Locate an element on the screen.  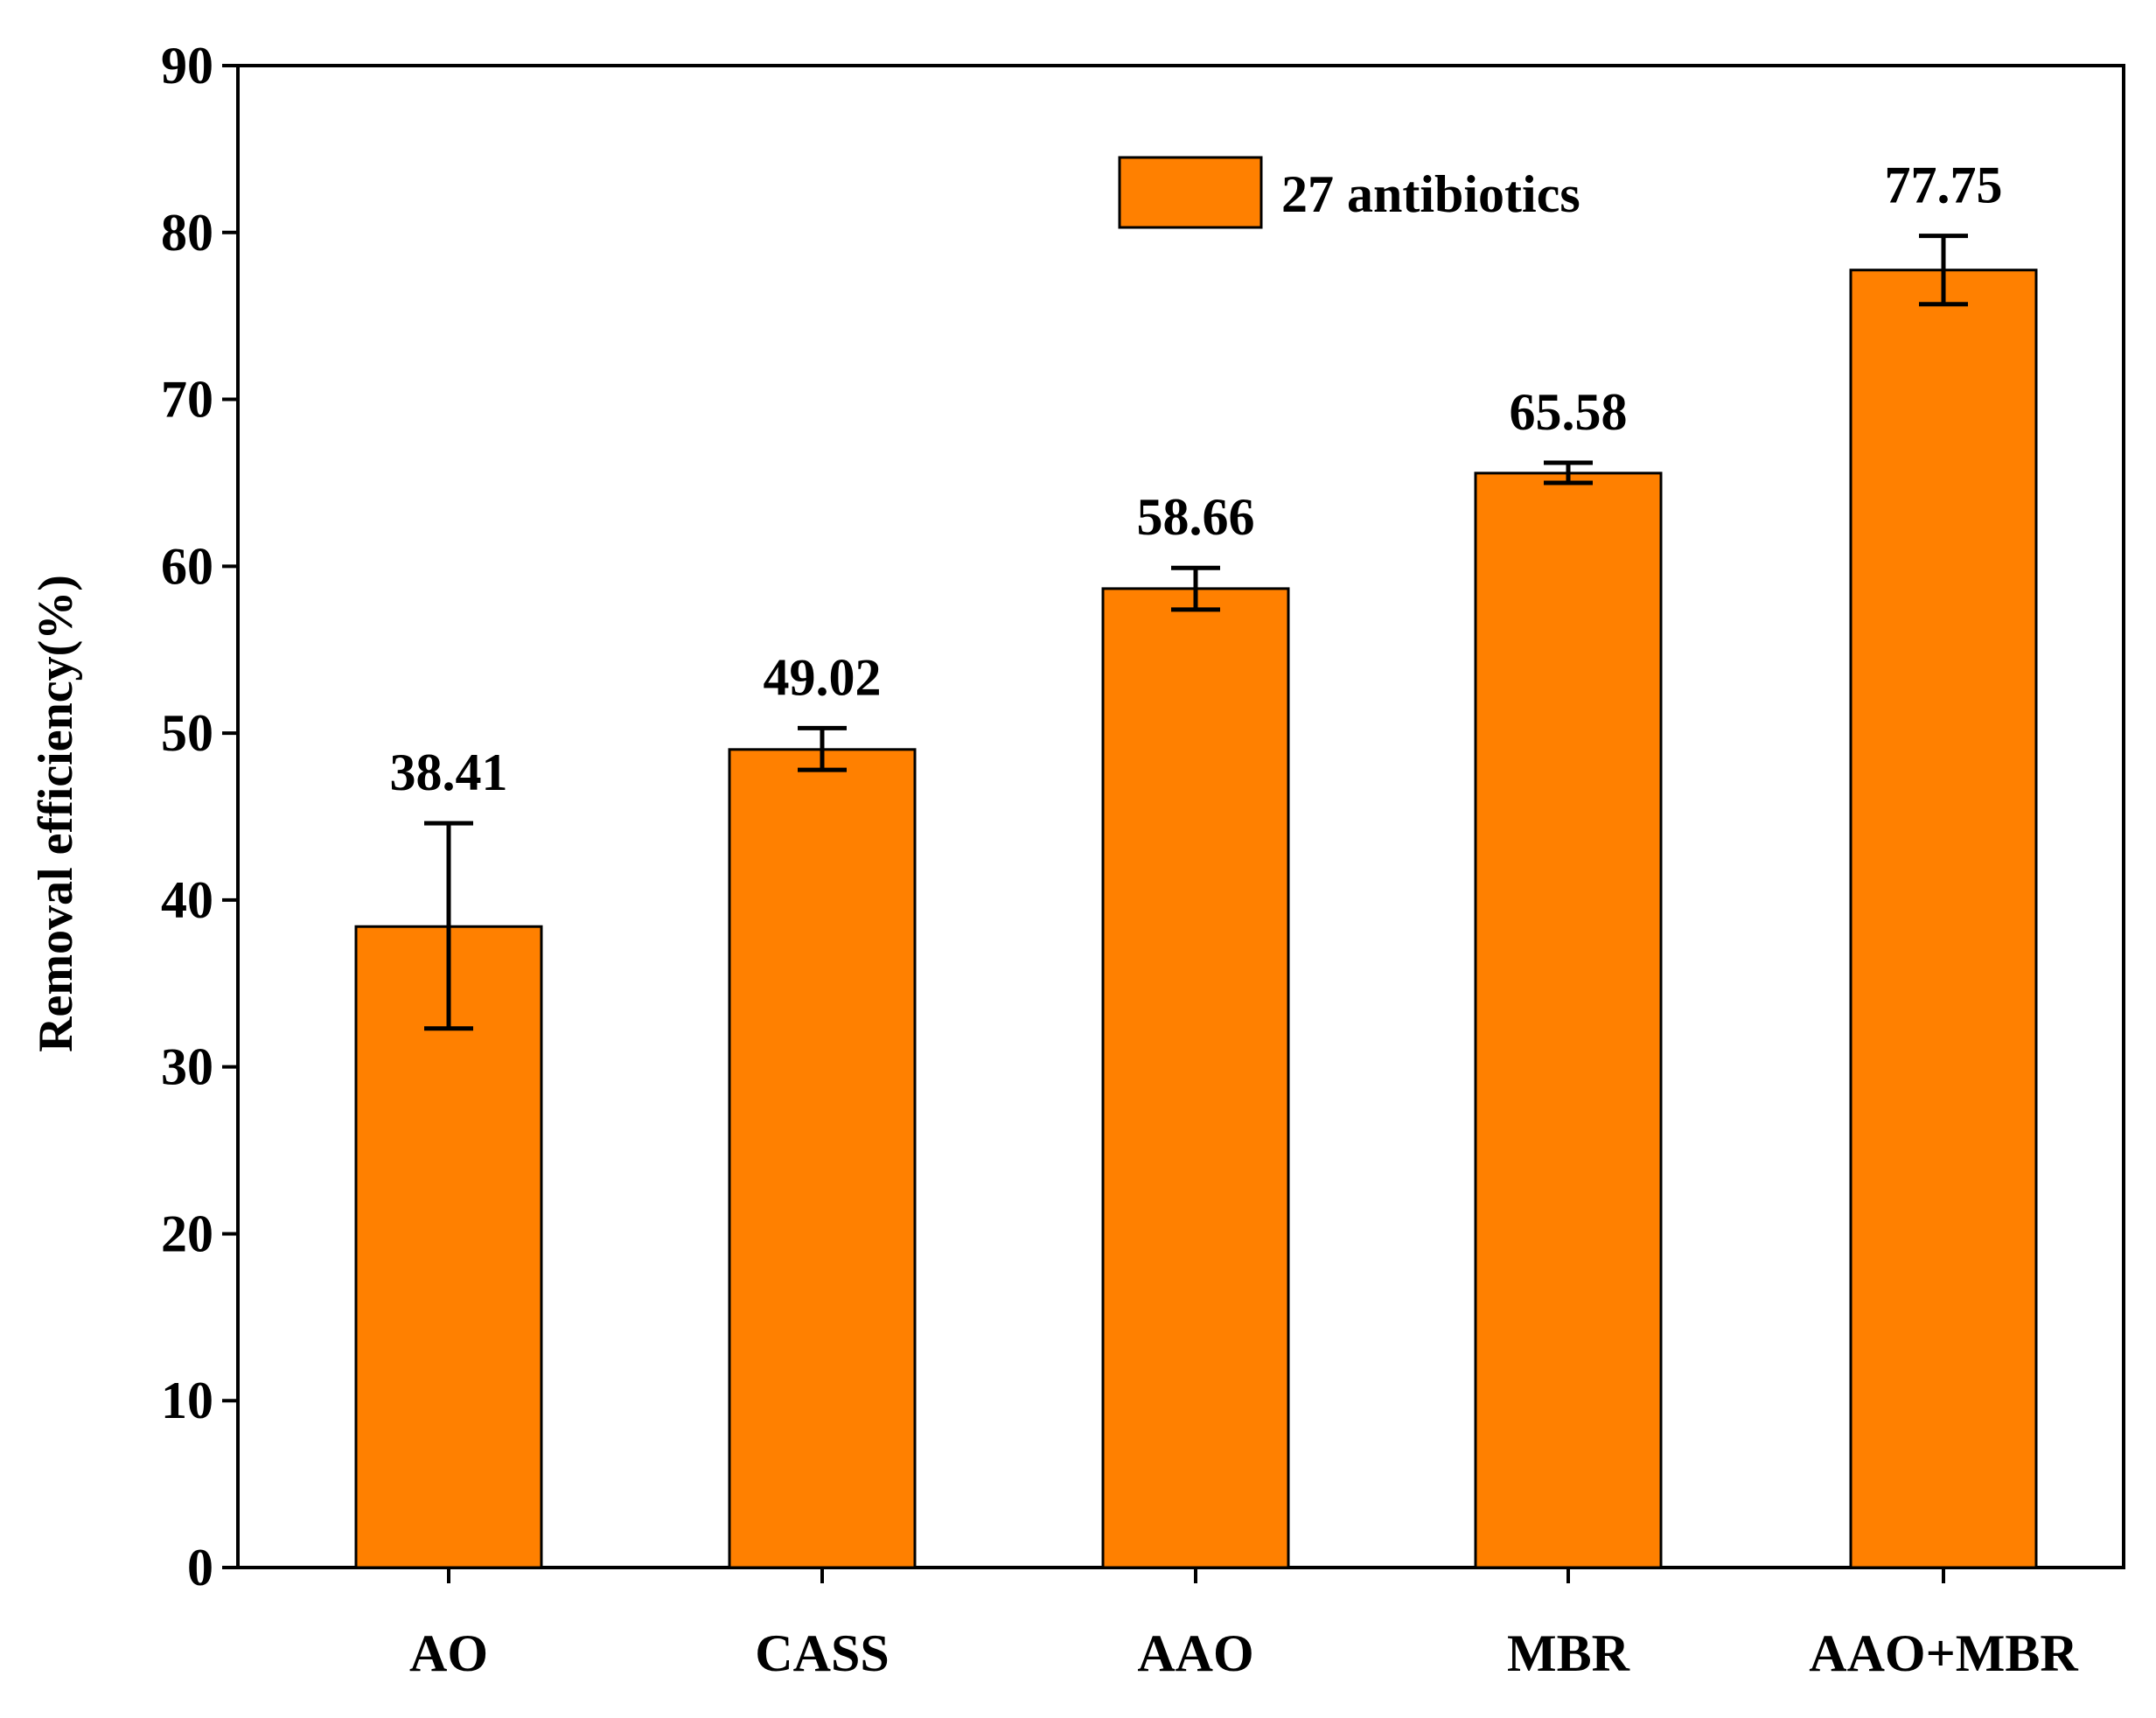
bar-aao-mbr is located at coordinates (1943, 919).